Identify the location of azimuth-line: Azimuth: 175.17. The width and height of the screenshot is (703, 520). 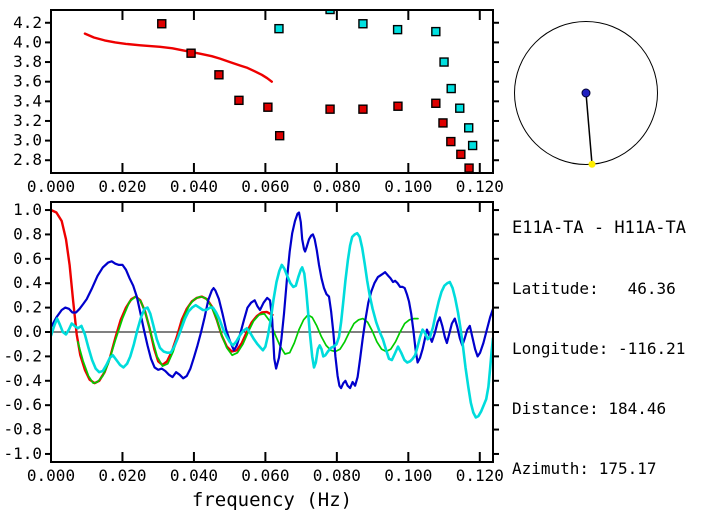
(584, 468).